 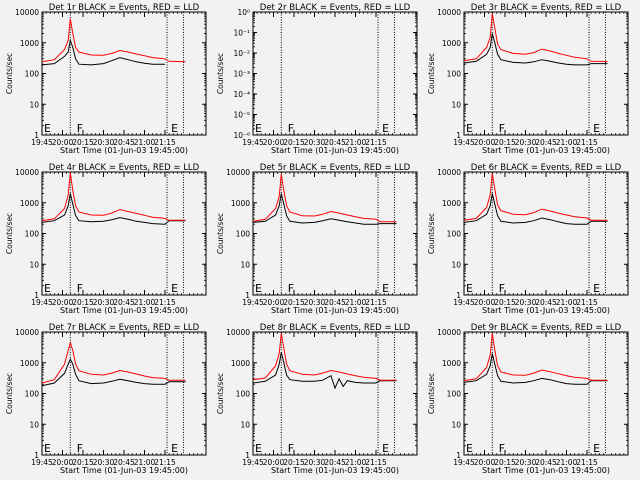 What do you see at coordinates (241, 53) in the screenshot?
I see `y-tick-label: 10⁻²` at bounding box center [241, 53].